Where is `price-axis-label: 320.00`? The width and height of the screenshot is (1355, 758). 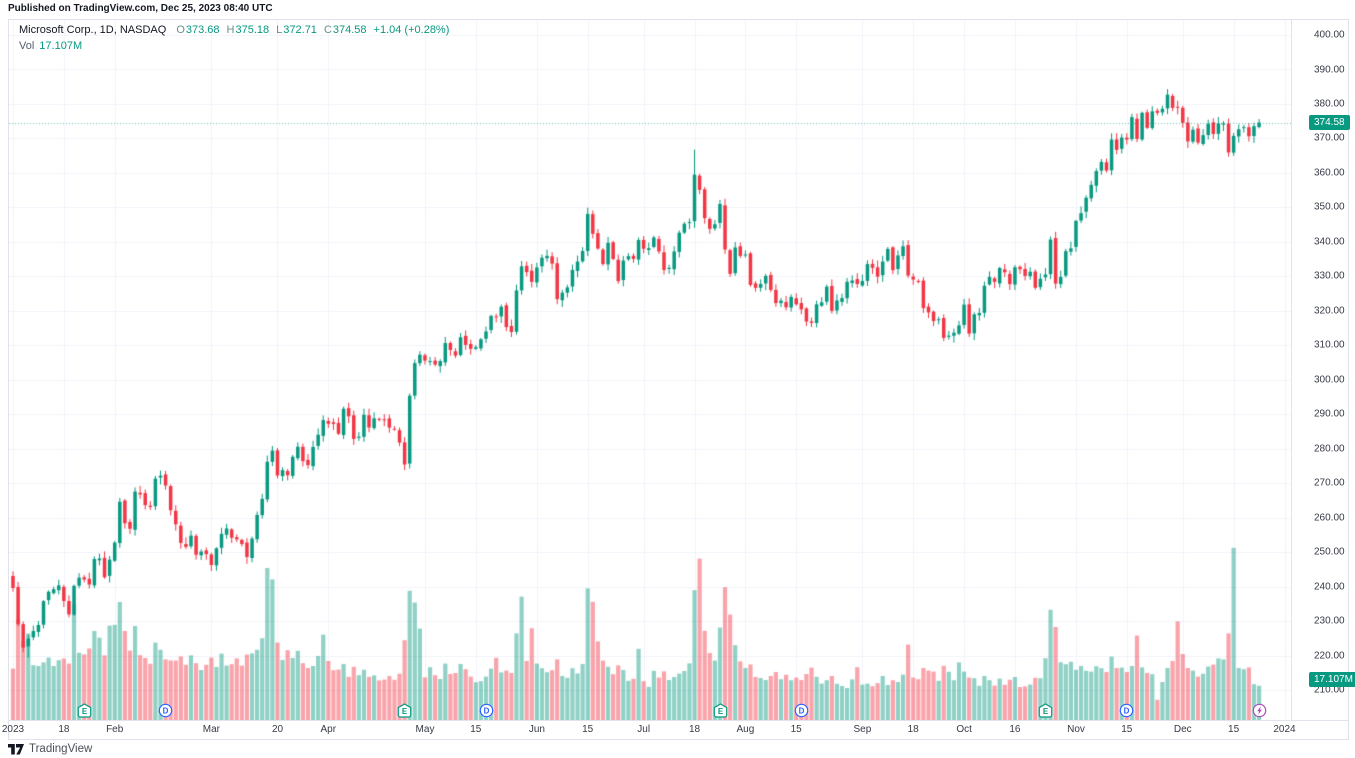
price-axis-label: 320.00 is located at coordinates (1329, 311).